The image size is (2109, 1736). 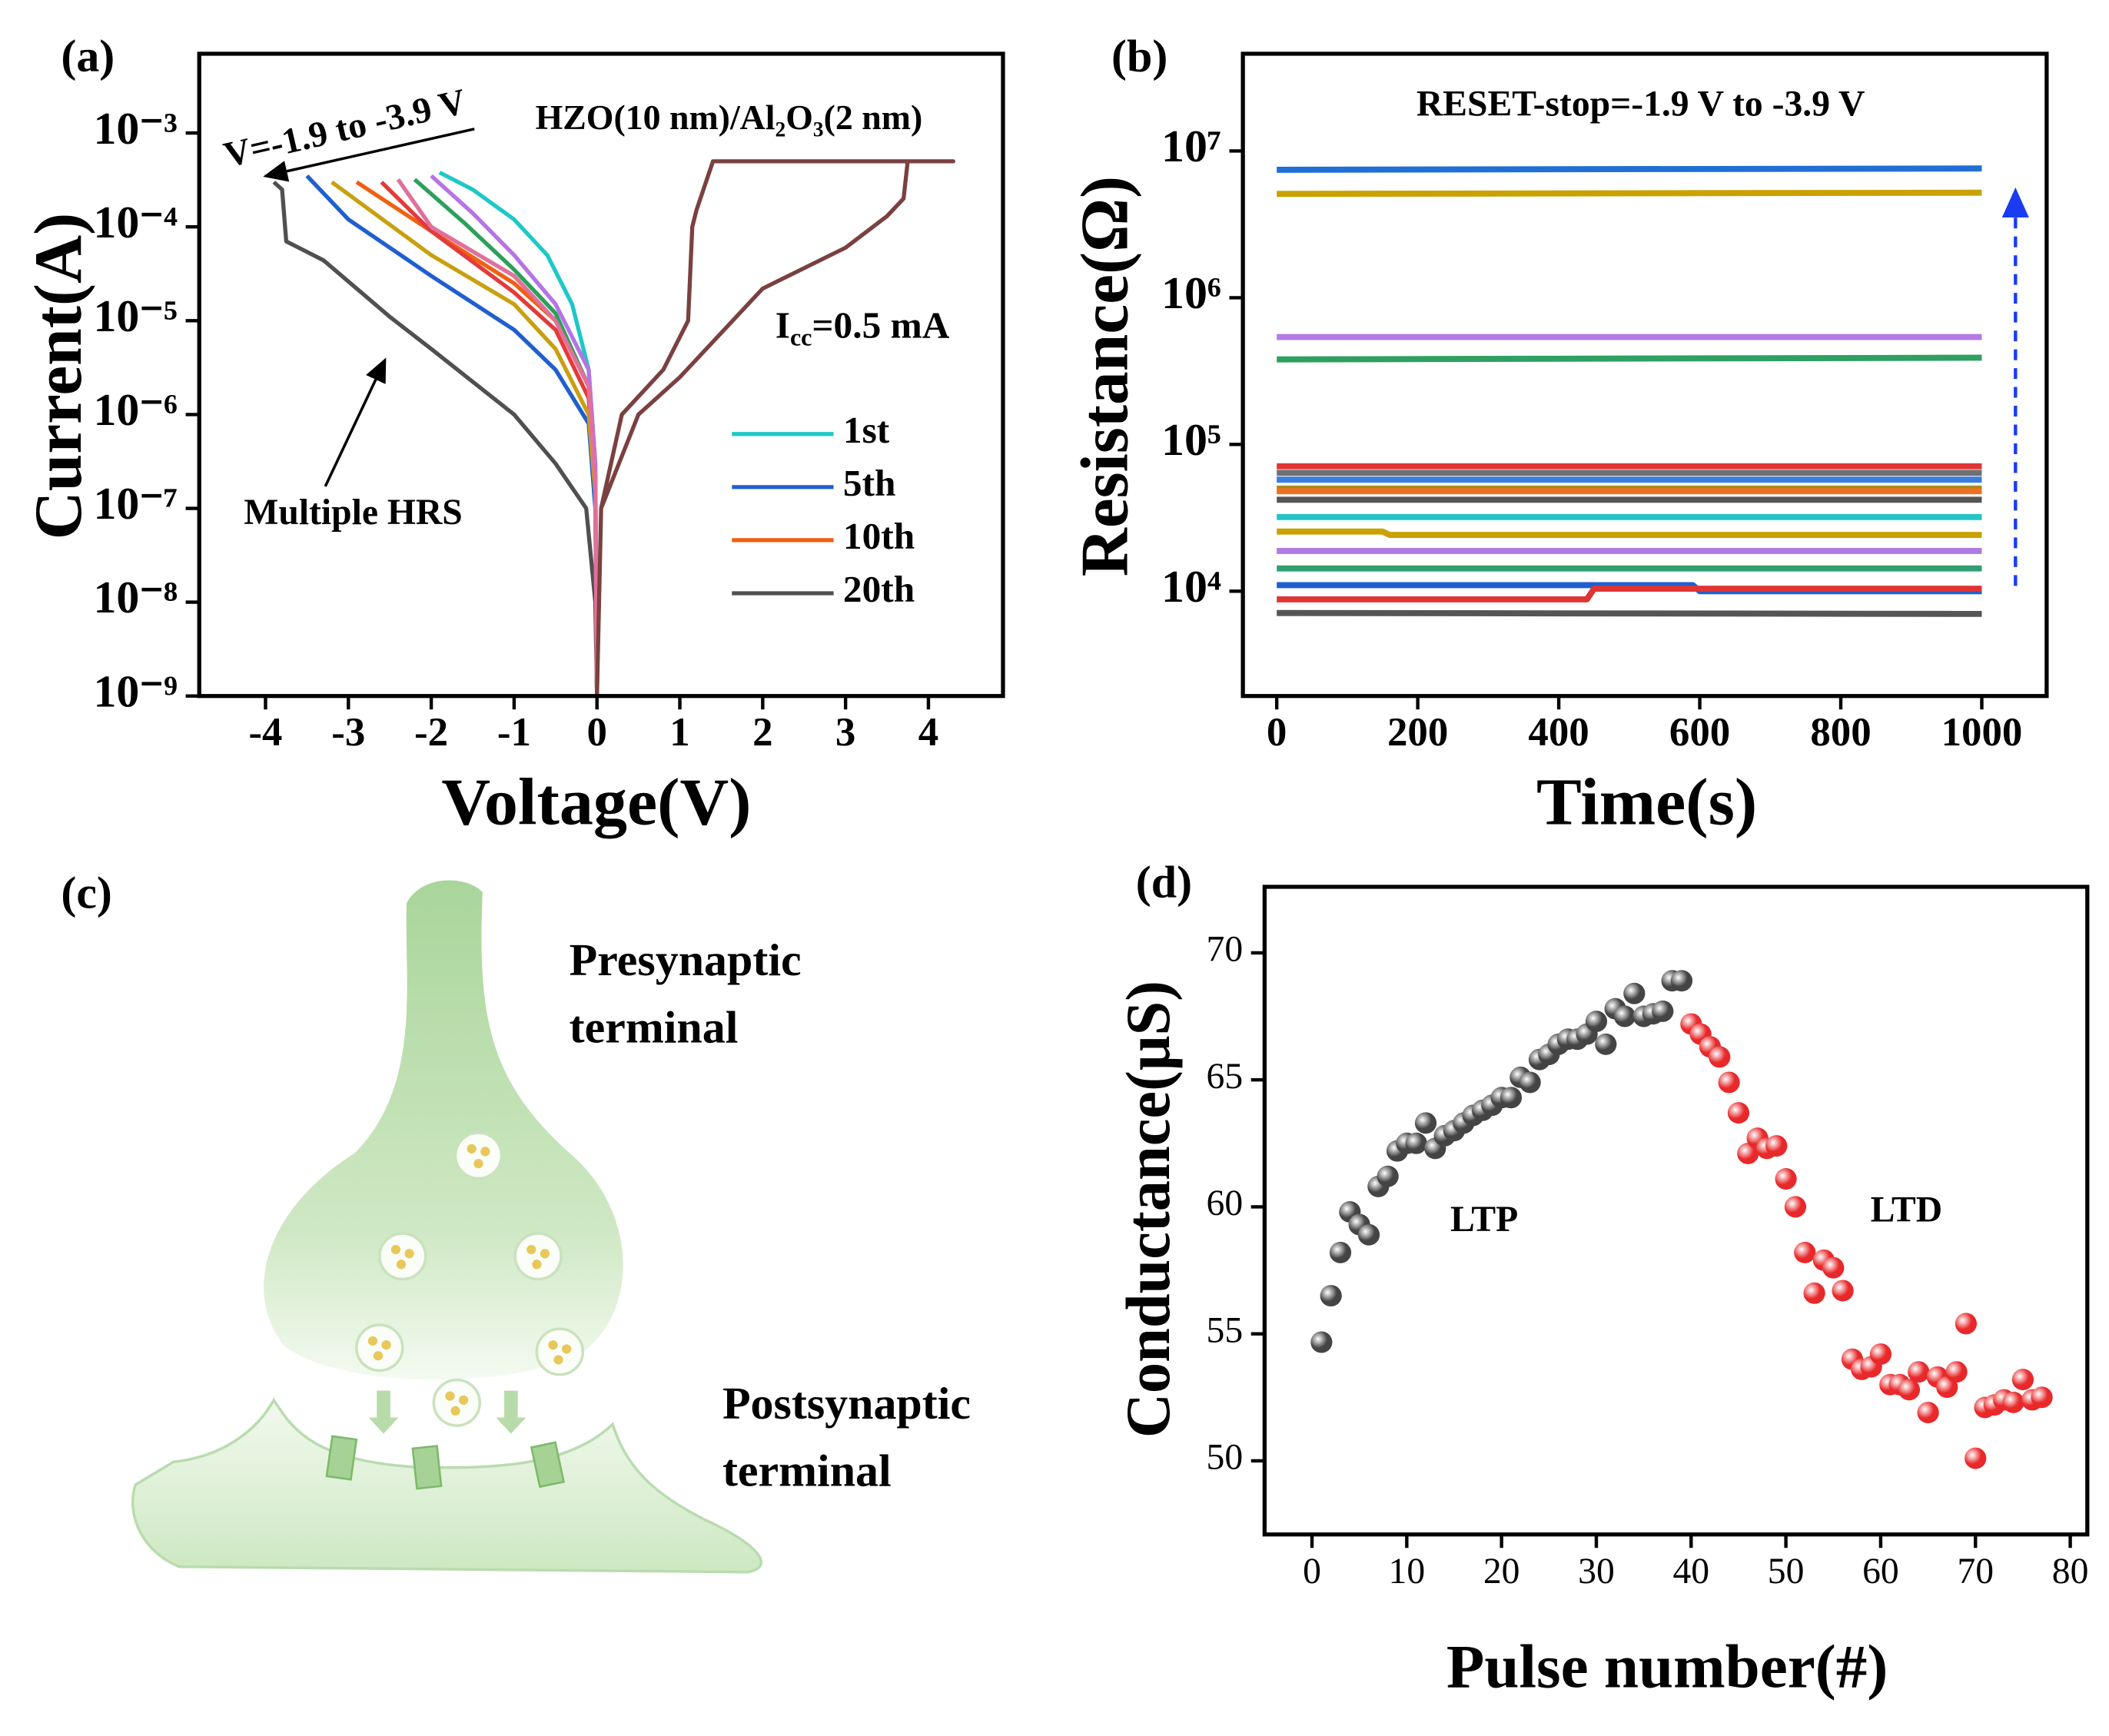 What do you see at coordinates (846, 1404) in the screenshot?
I see `postsynaptic-label: Postsynaptic` at bounding box center [846, 1404].